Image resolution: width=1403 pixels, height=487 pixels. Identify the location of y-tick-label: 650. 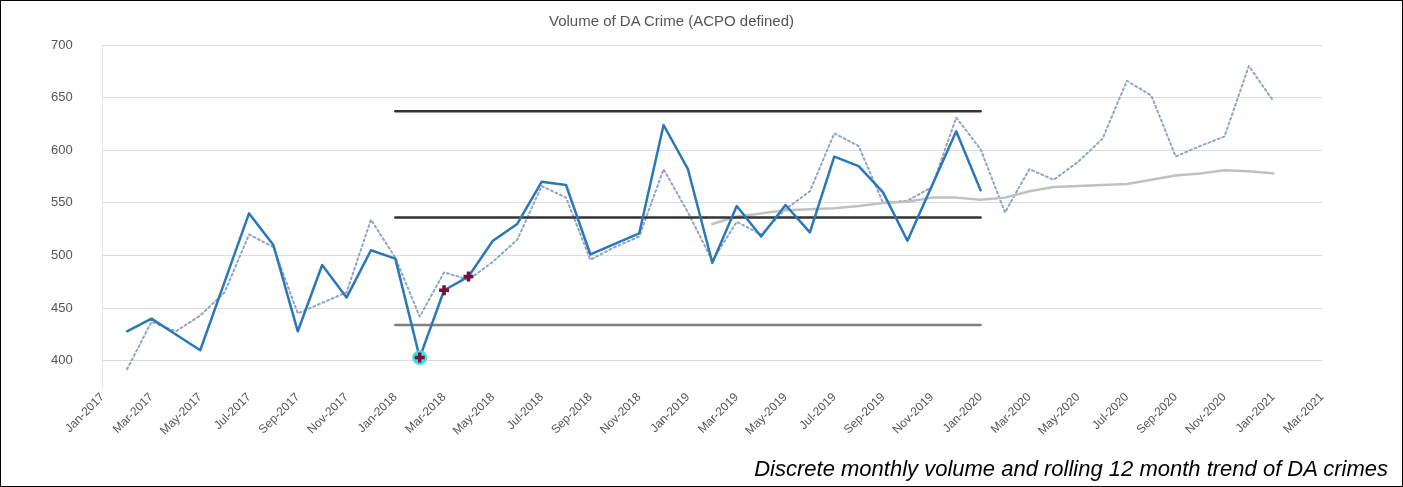
(61, 97).